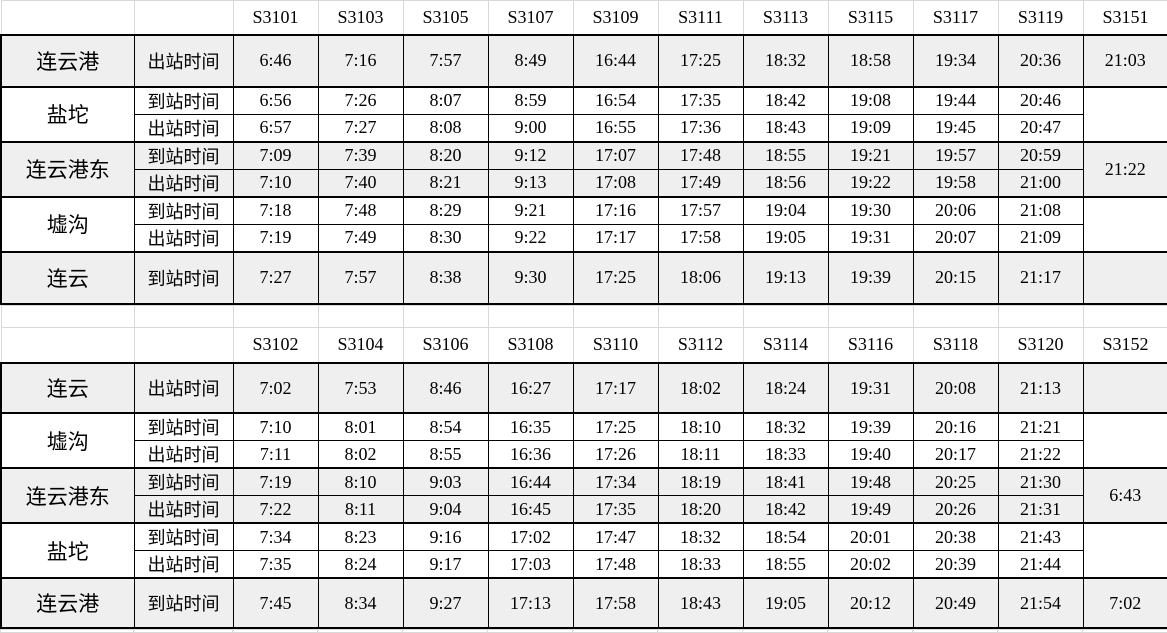 The height and width of the screenshot is (633, 1167). Describe the element at coordinates (530, 482) in the screenshot. I see `time-cell: 16:44` at that location.